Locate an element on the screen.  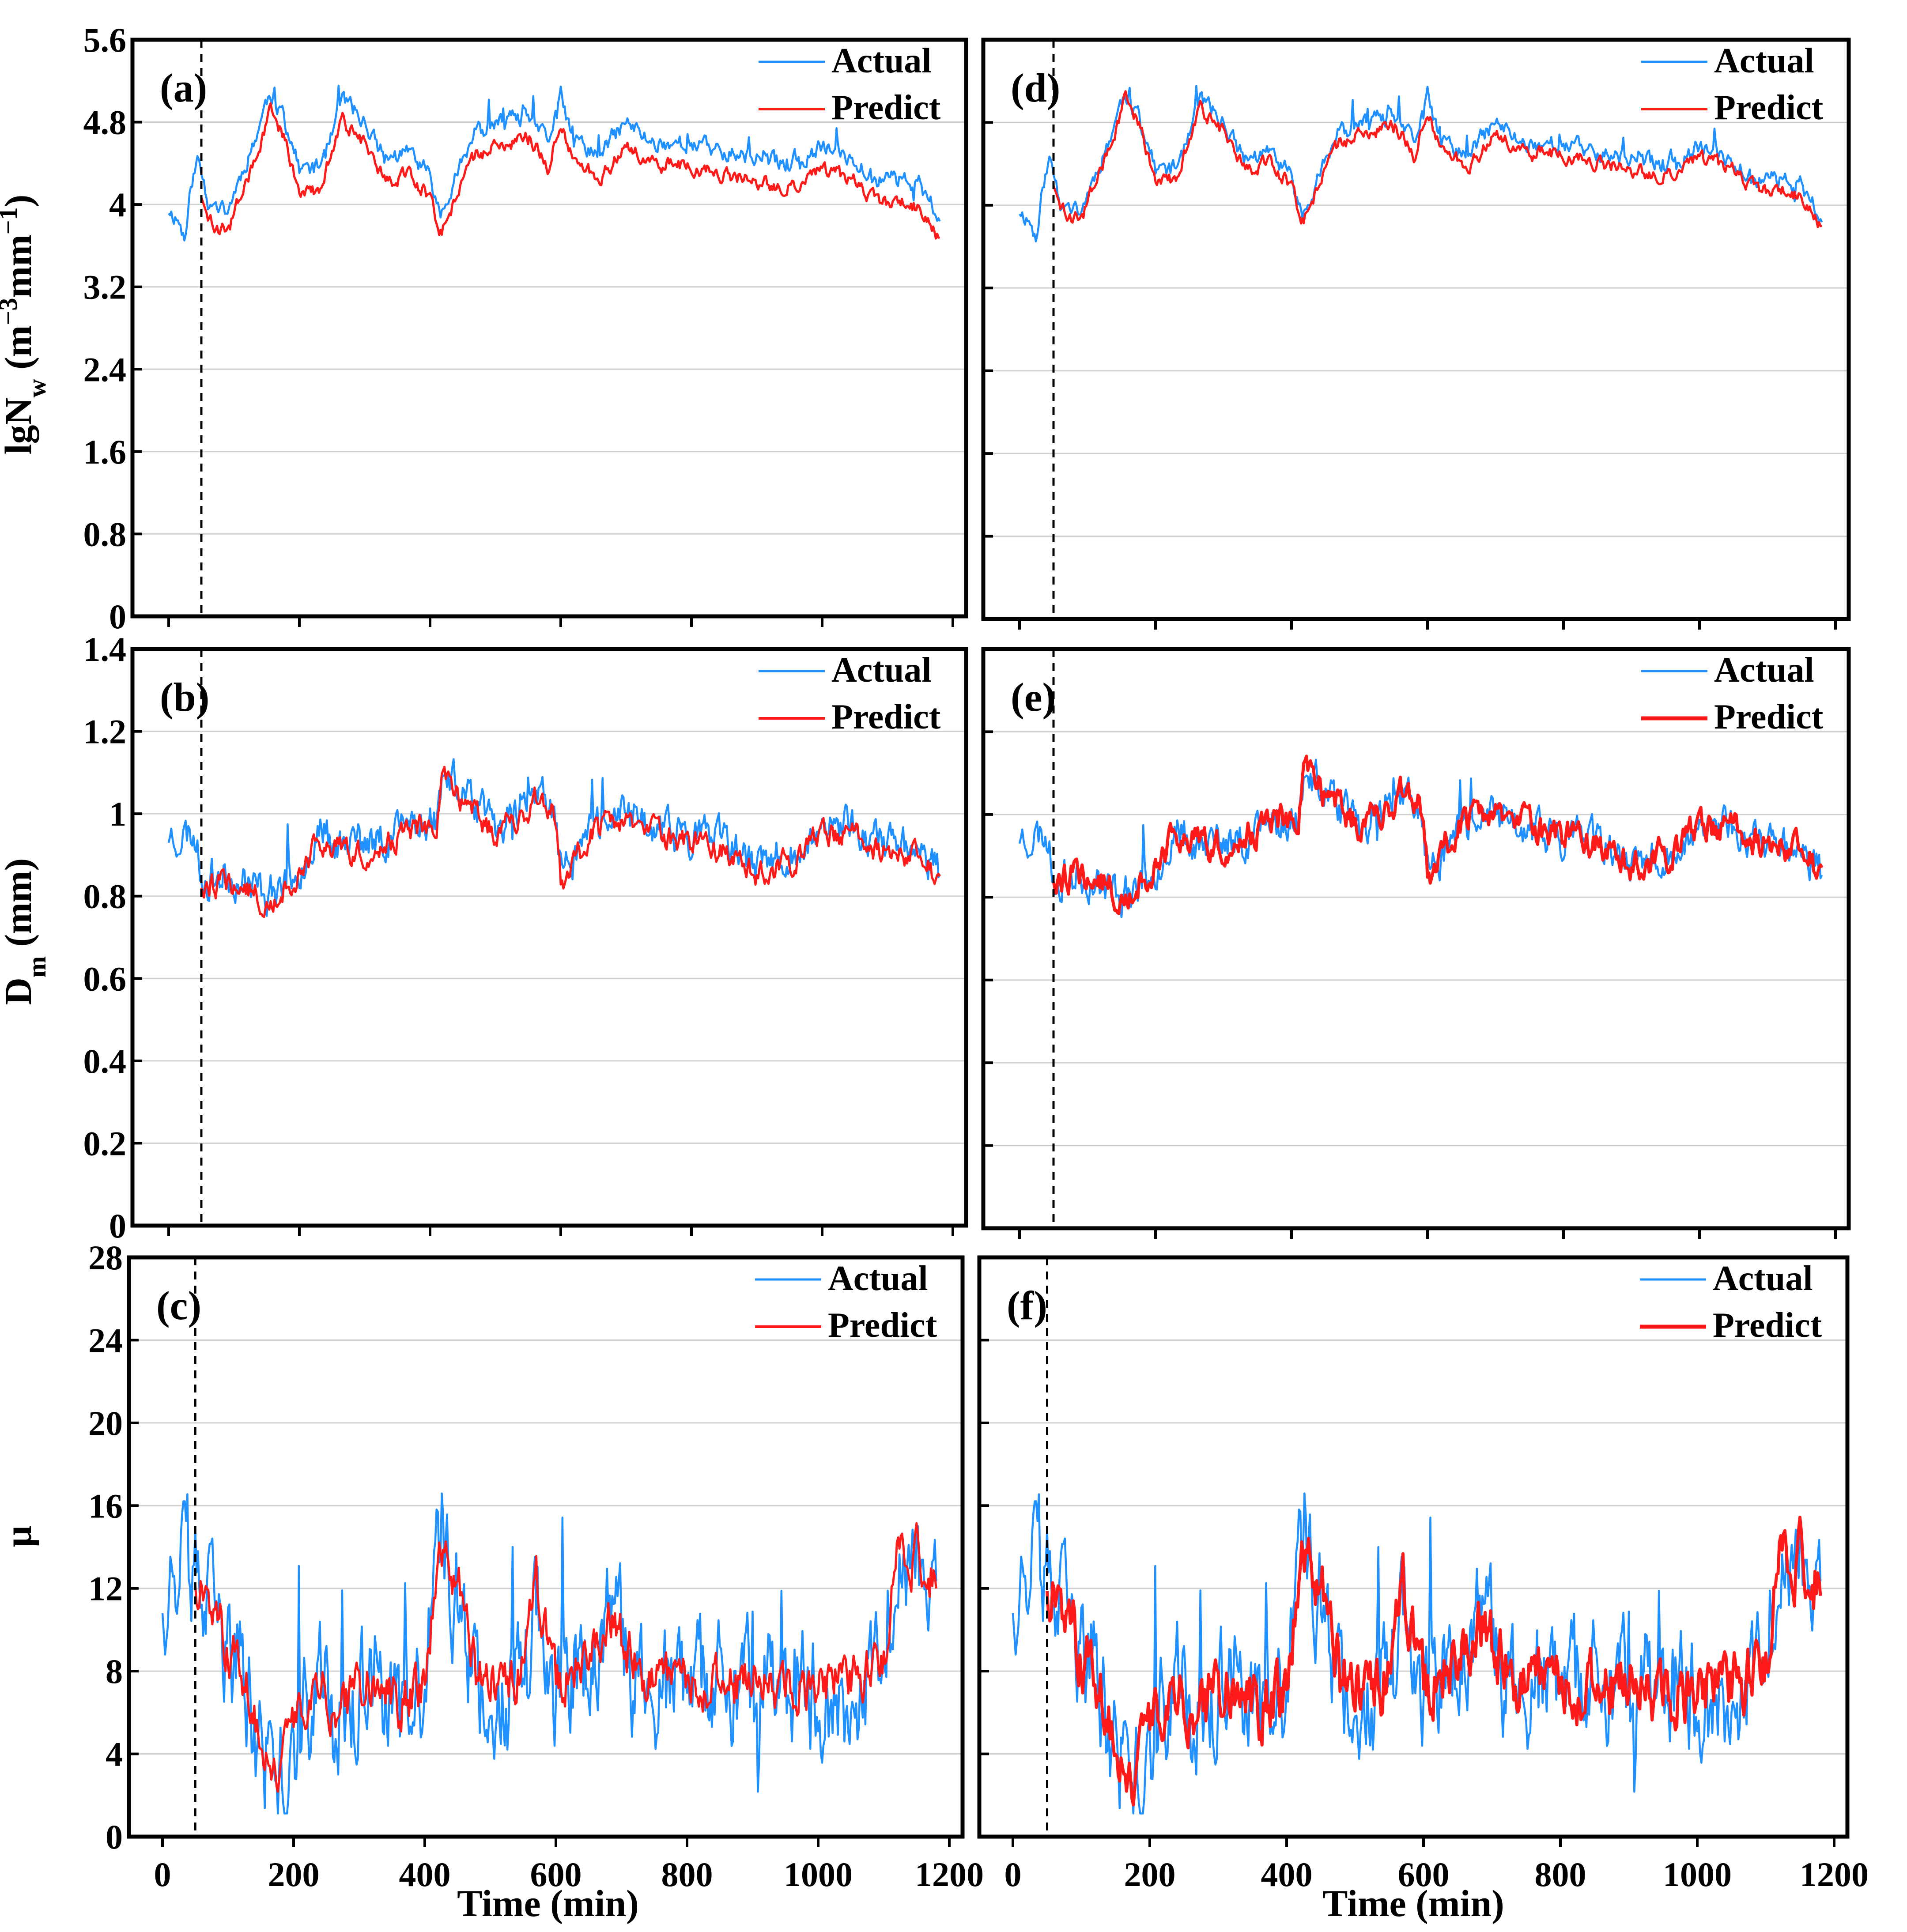
y-tick-label: 5.6 is located at coordinates (105, 40).